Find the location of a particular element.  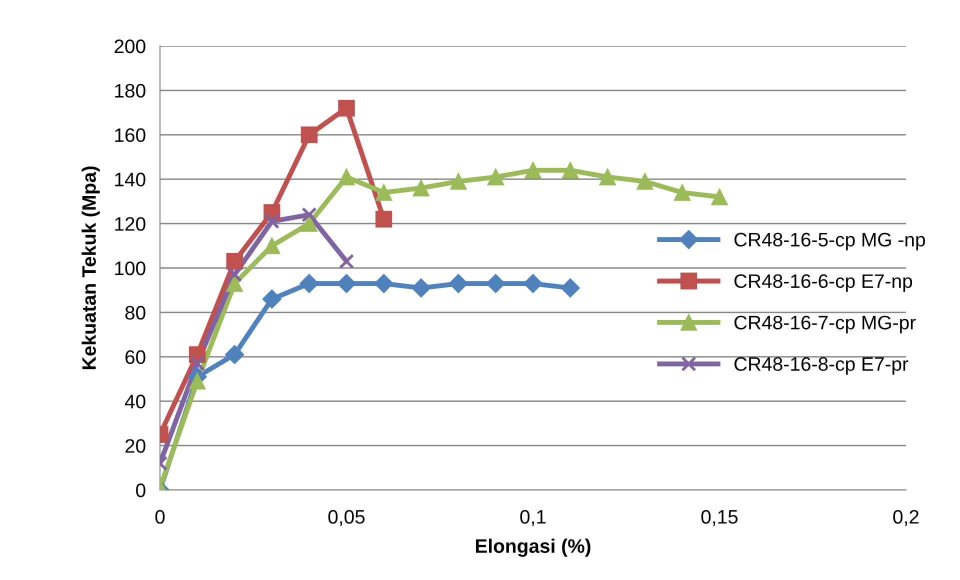

x-tick-label: 0,15 is located at coordinates (719, 518).